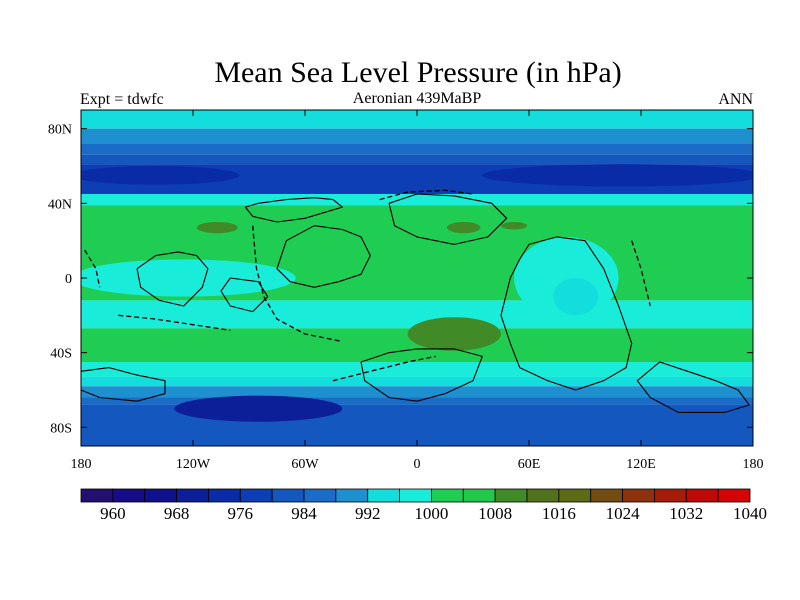  What do you see at coordinates (417, 464) in the screenshot?
I see `x-tick-label: 0` at bounding box center [417, 464].